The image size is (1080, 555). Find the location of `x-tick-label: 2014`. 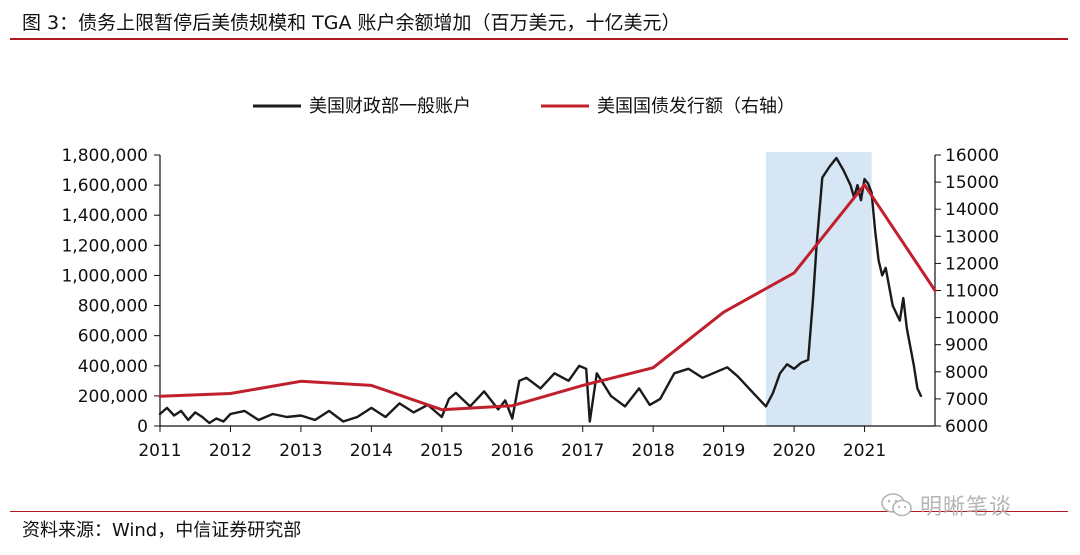

x-tick-label: 2014 is located at coordinates (371, 451).